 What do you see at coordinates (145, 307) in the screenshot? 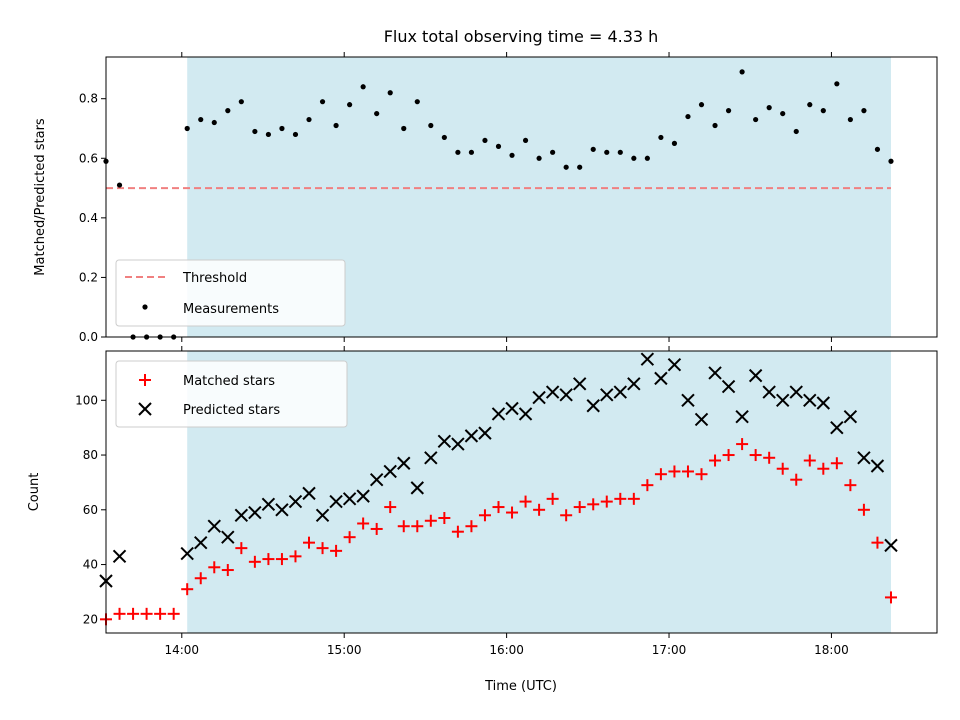
I see `measurements-legend-swatch` at bounding box center [145, 307].